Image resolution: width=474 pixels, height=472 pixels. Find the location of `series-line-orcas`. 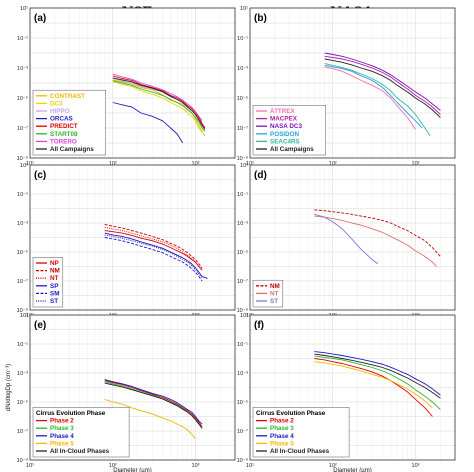

series-line-orcas is located at coordinates (148, 123).